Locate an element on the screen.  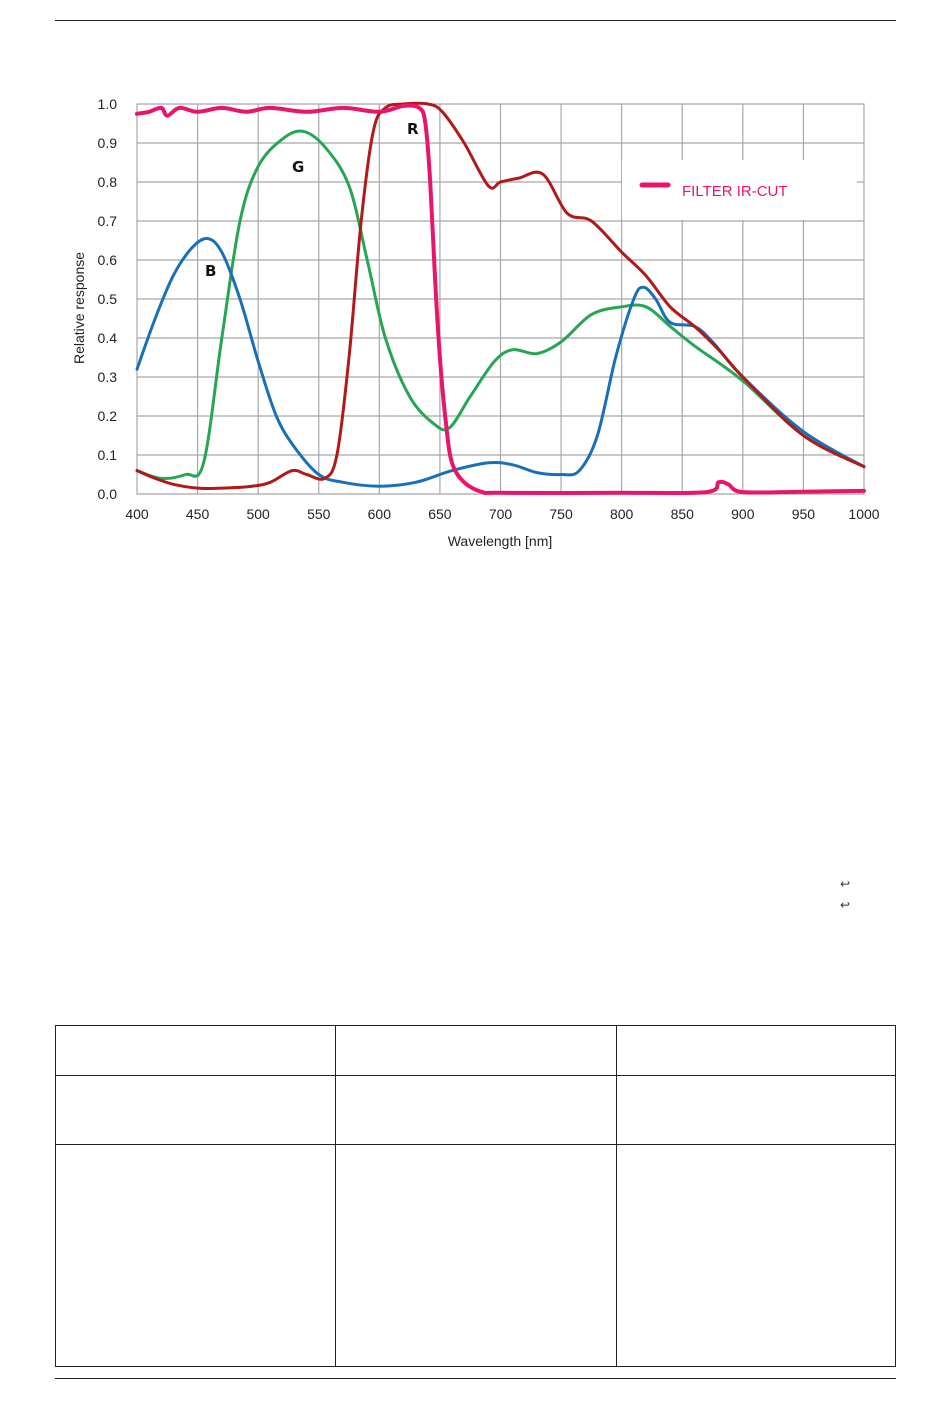
curve-label-r: R is located at coordinates (413, 129).